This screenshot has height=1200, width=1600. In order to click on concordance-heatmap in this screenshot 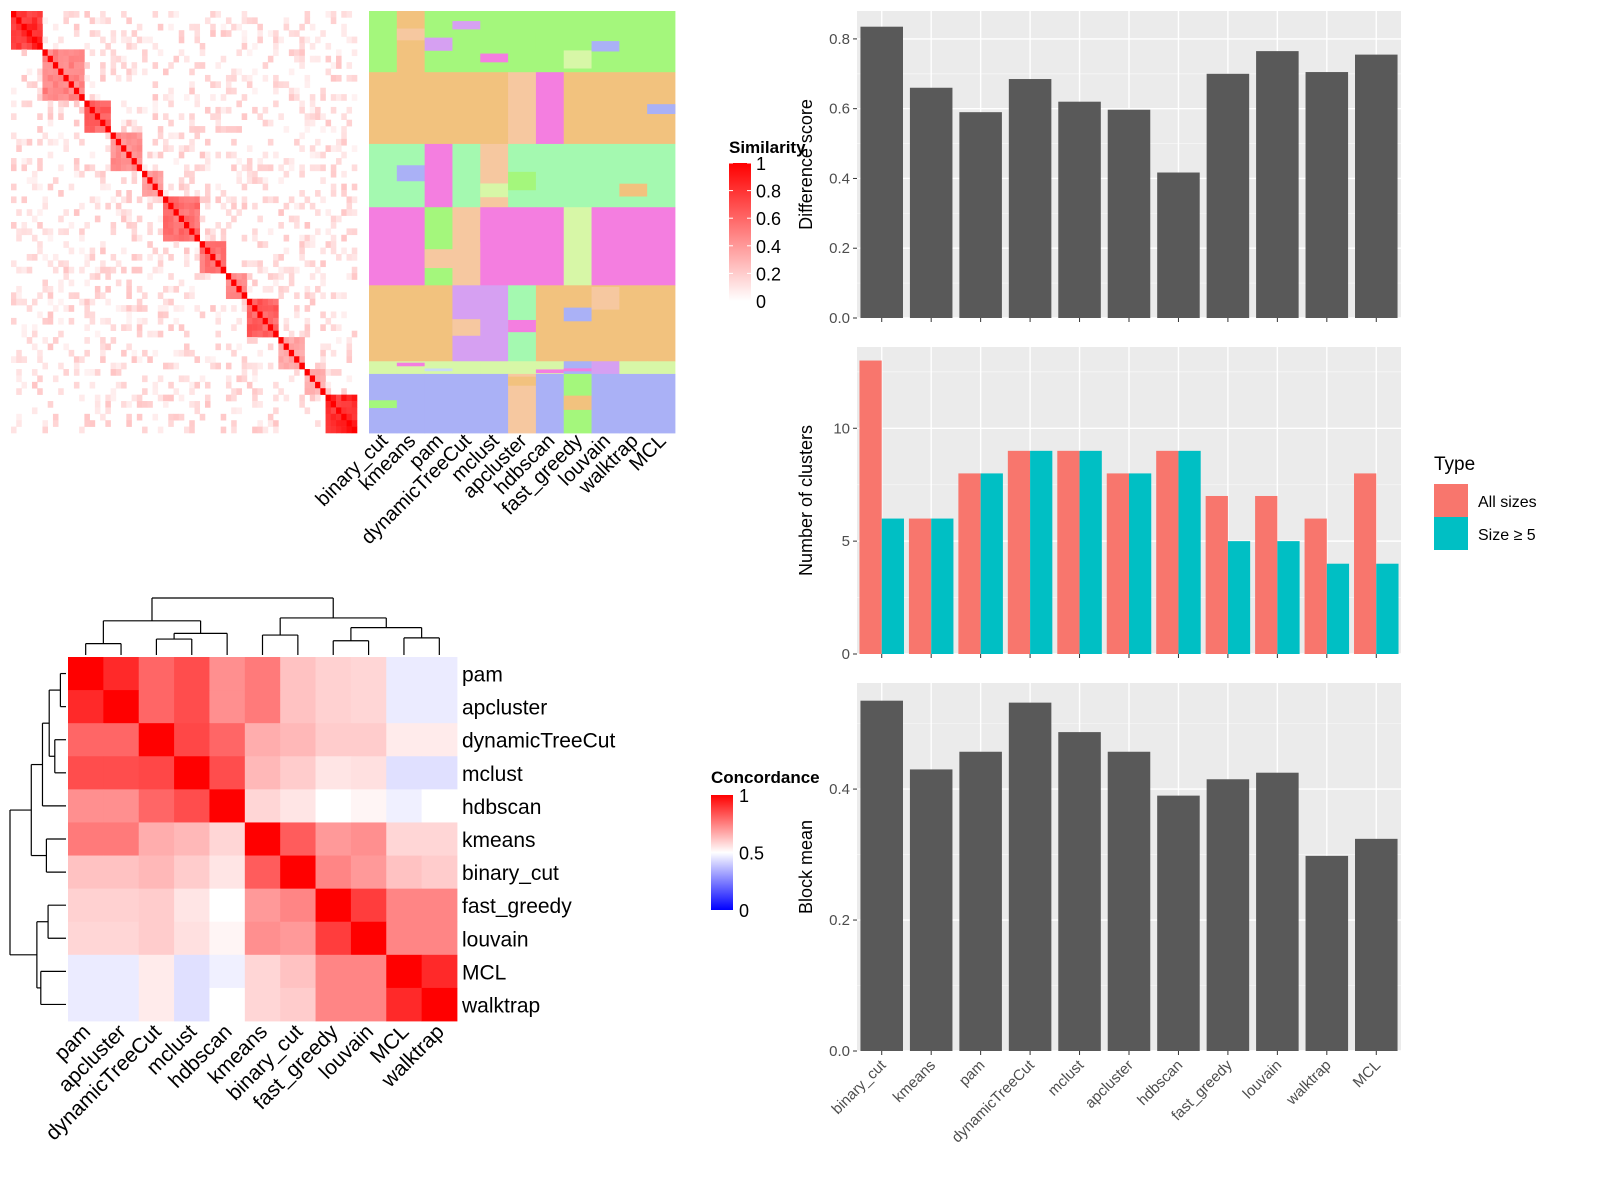, I will do `click(263, 839)`.